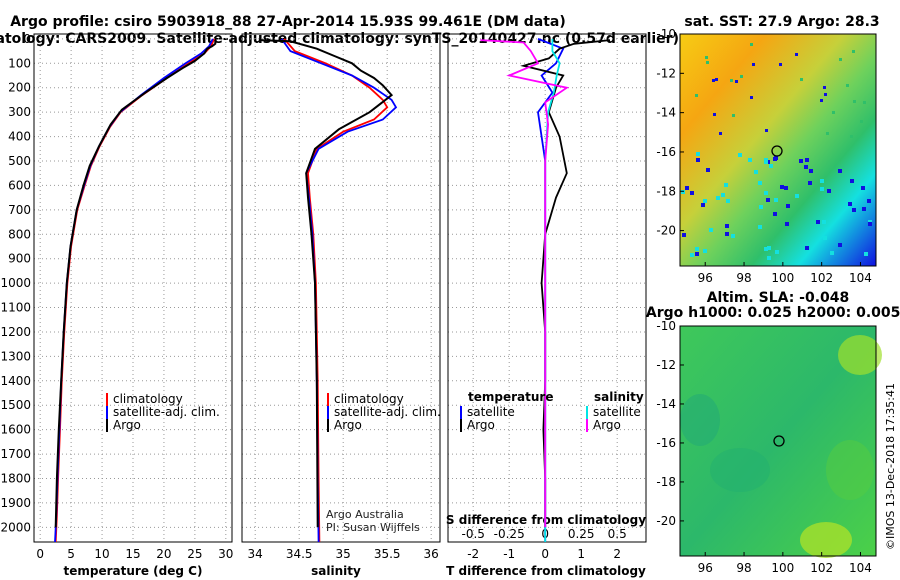 The height and width of the screenshot is (580, 900). What do you see at coordinates (473, 554) in the screenshot?
I see `x-tick-label: -2` at bounding box center [473, 554].